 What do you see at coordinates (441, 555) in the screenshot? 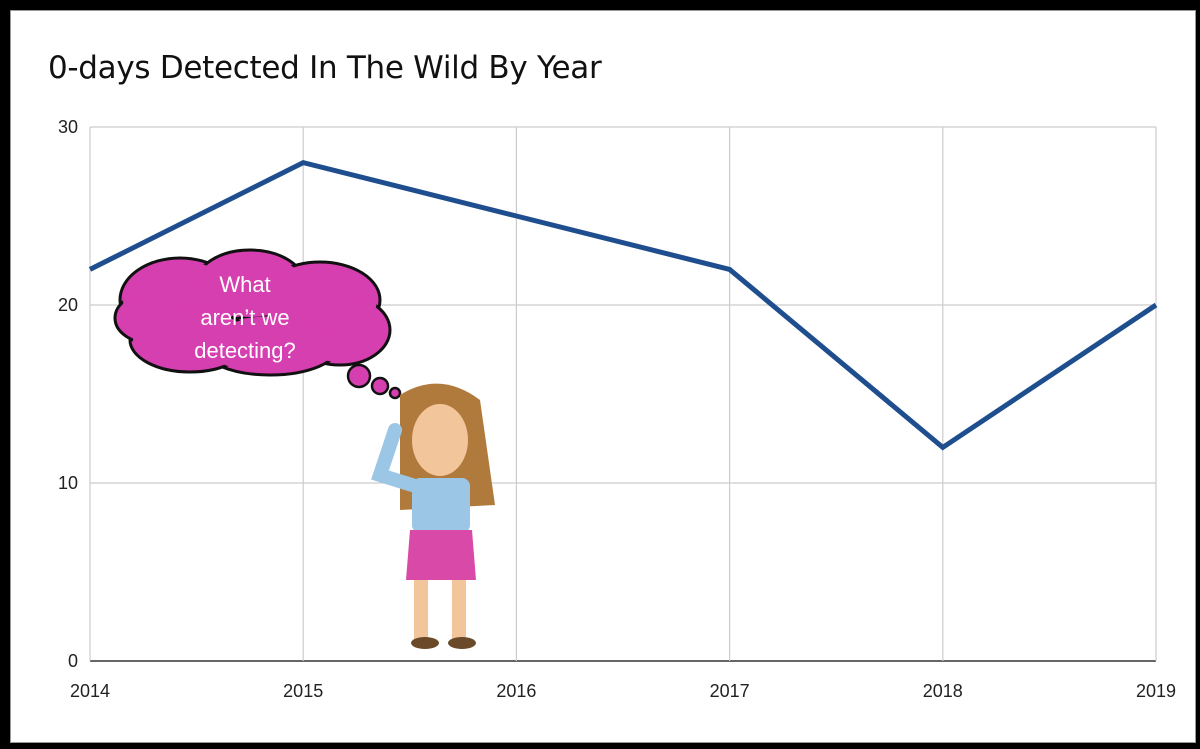
I see `character-skirt` at bounding box center [441, 555].